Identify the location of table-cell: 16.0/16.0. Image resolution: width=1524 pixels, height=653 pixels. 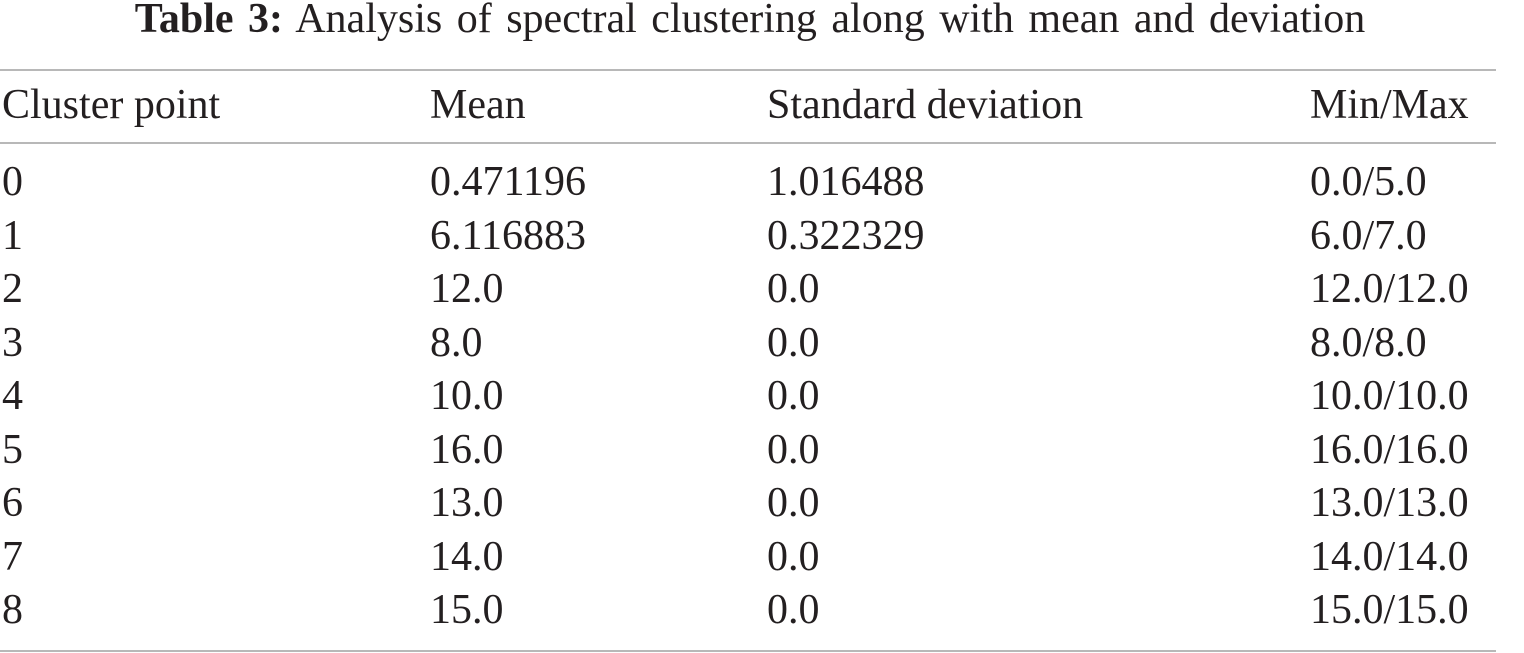
(1389, 449).